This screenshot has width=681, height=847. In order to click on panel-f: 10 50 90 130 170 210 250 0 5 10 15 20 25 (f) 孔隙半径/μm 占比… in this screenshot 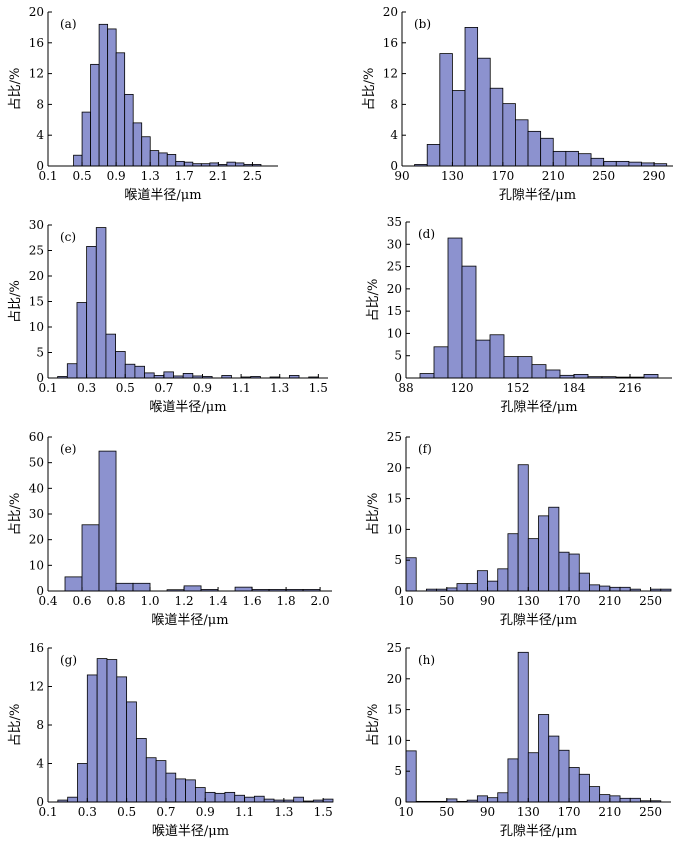, I will do `click(519, 529)`.